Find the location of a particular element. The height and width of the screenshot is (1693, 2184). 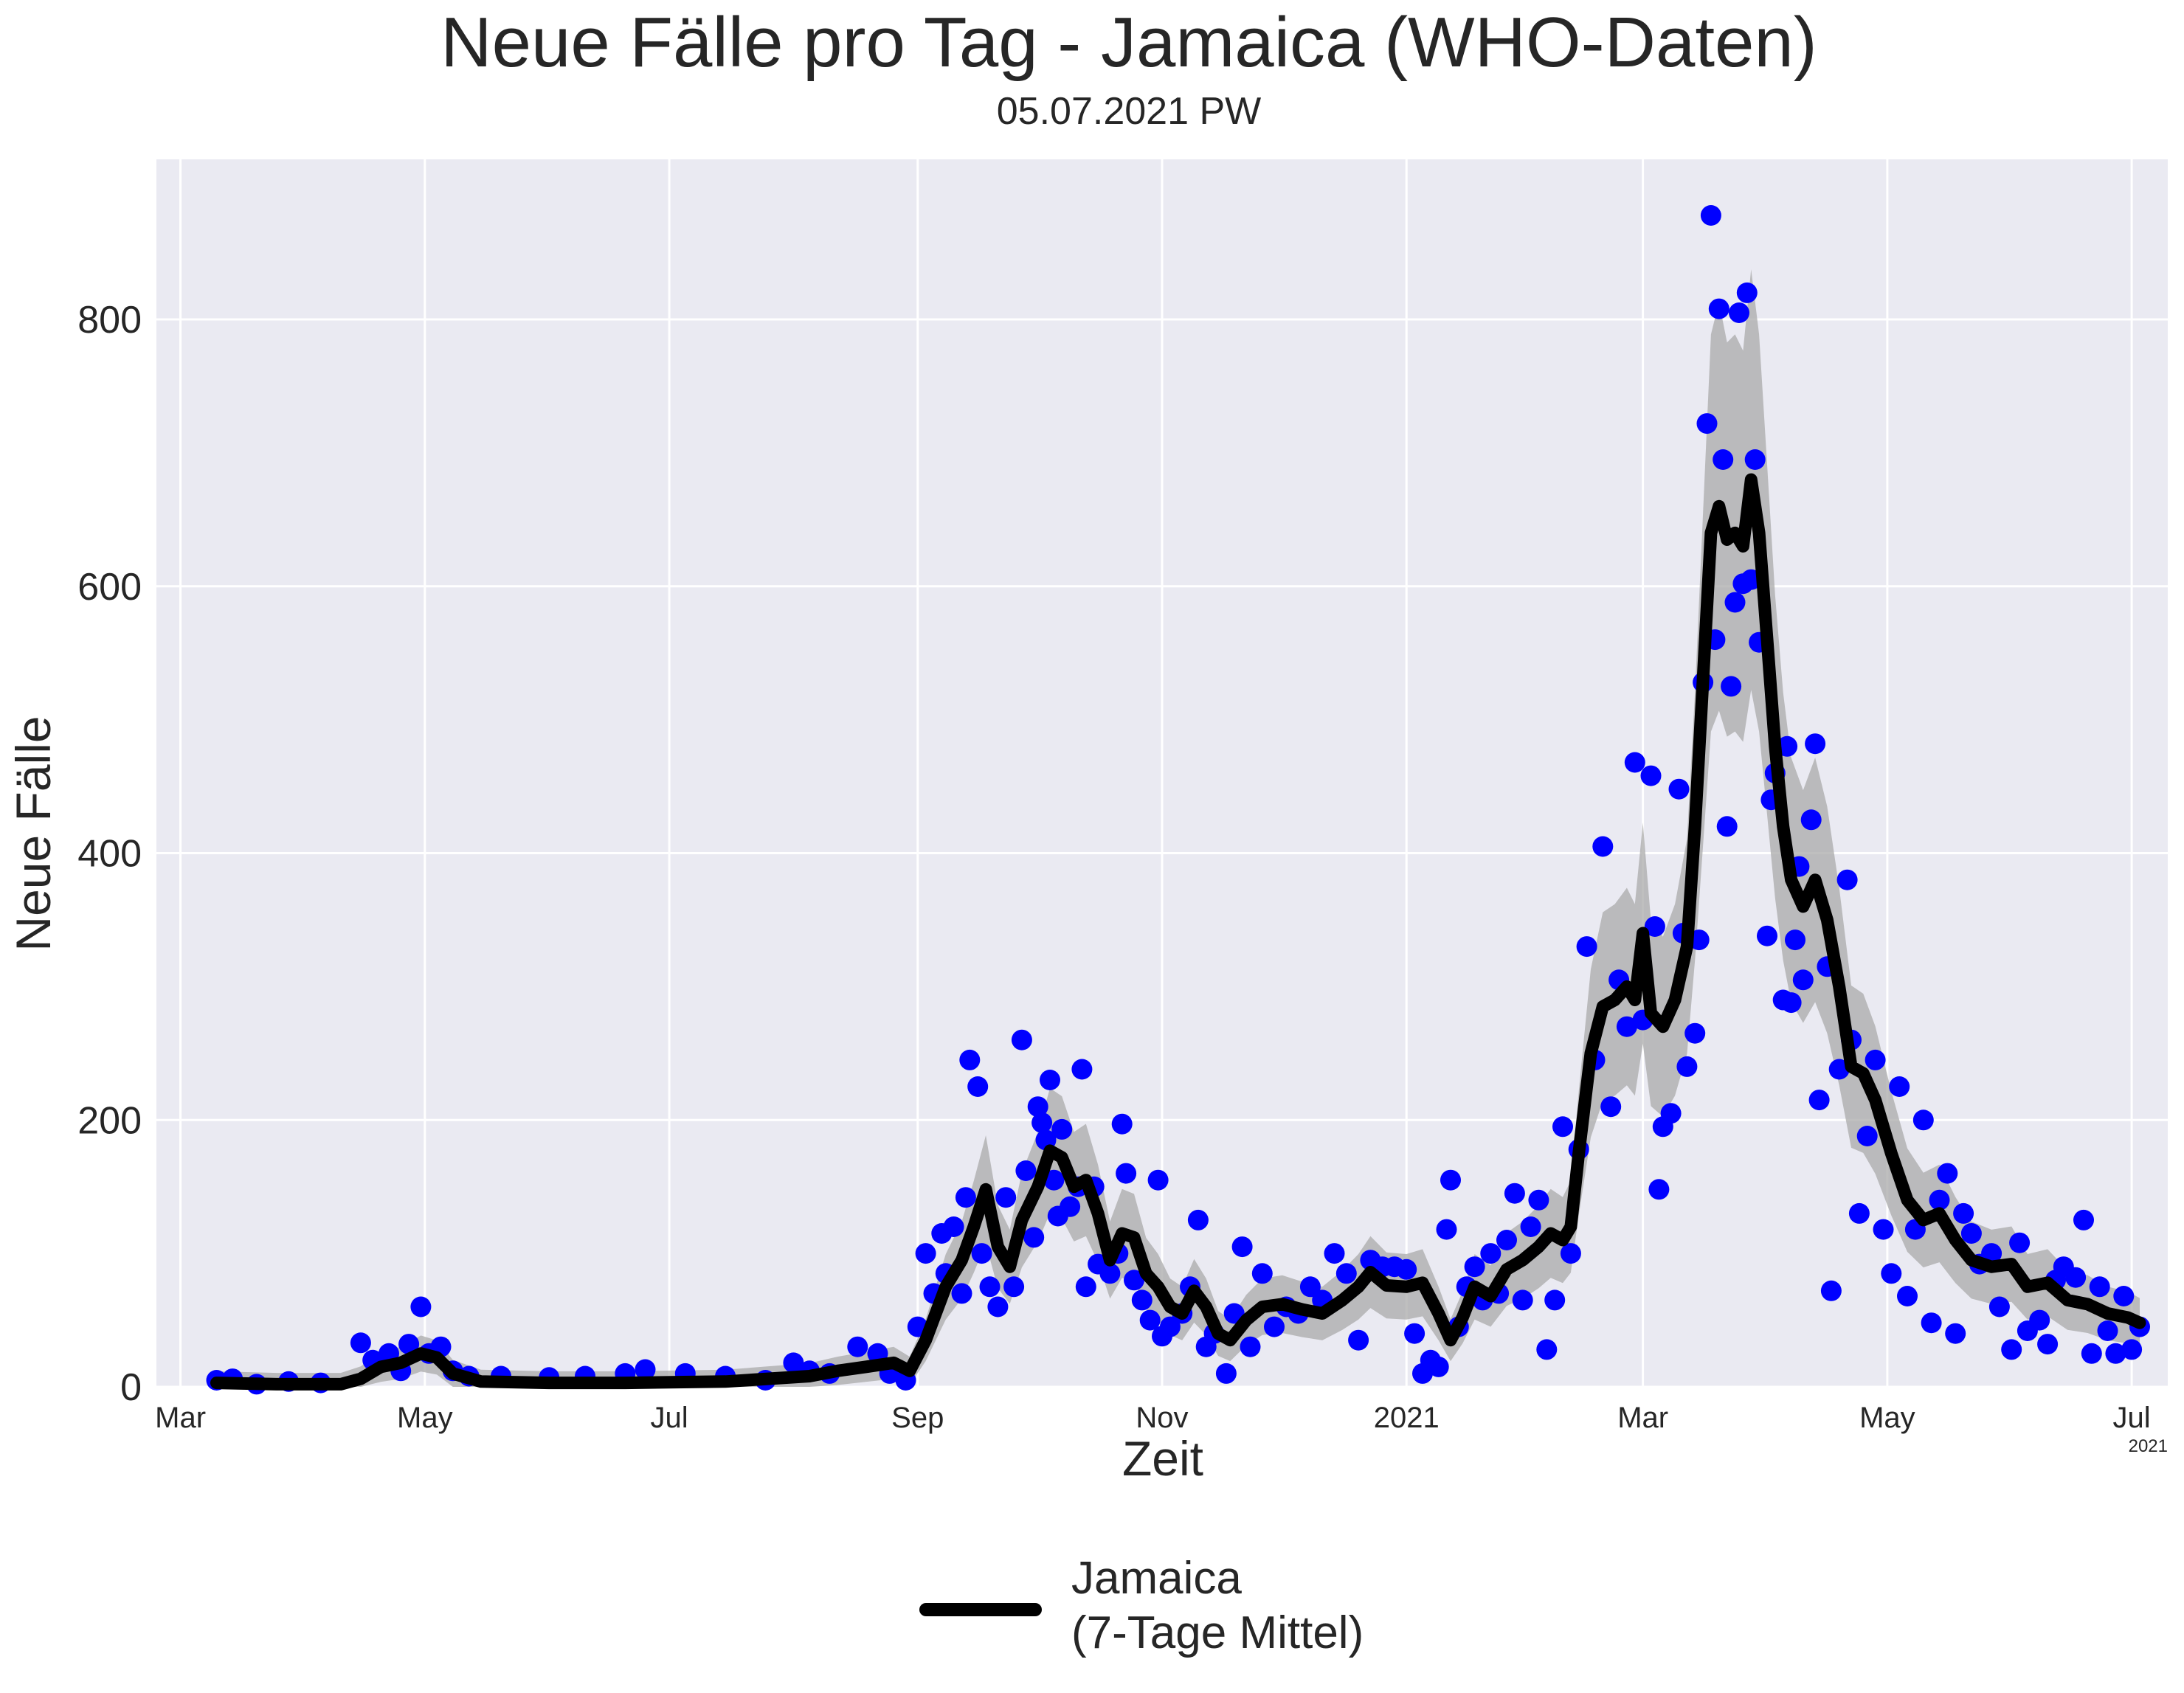

x-tick-label: 2021 is located at coordinates (1407, 1418).